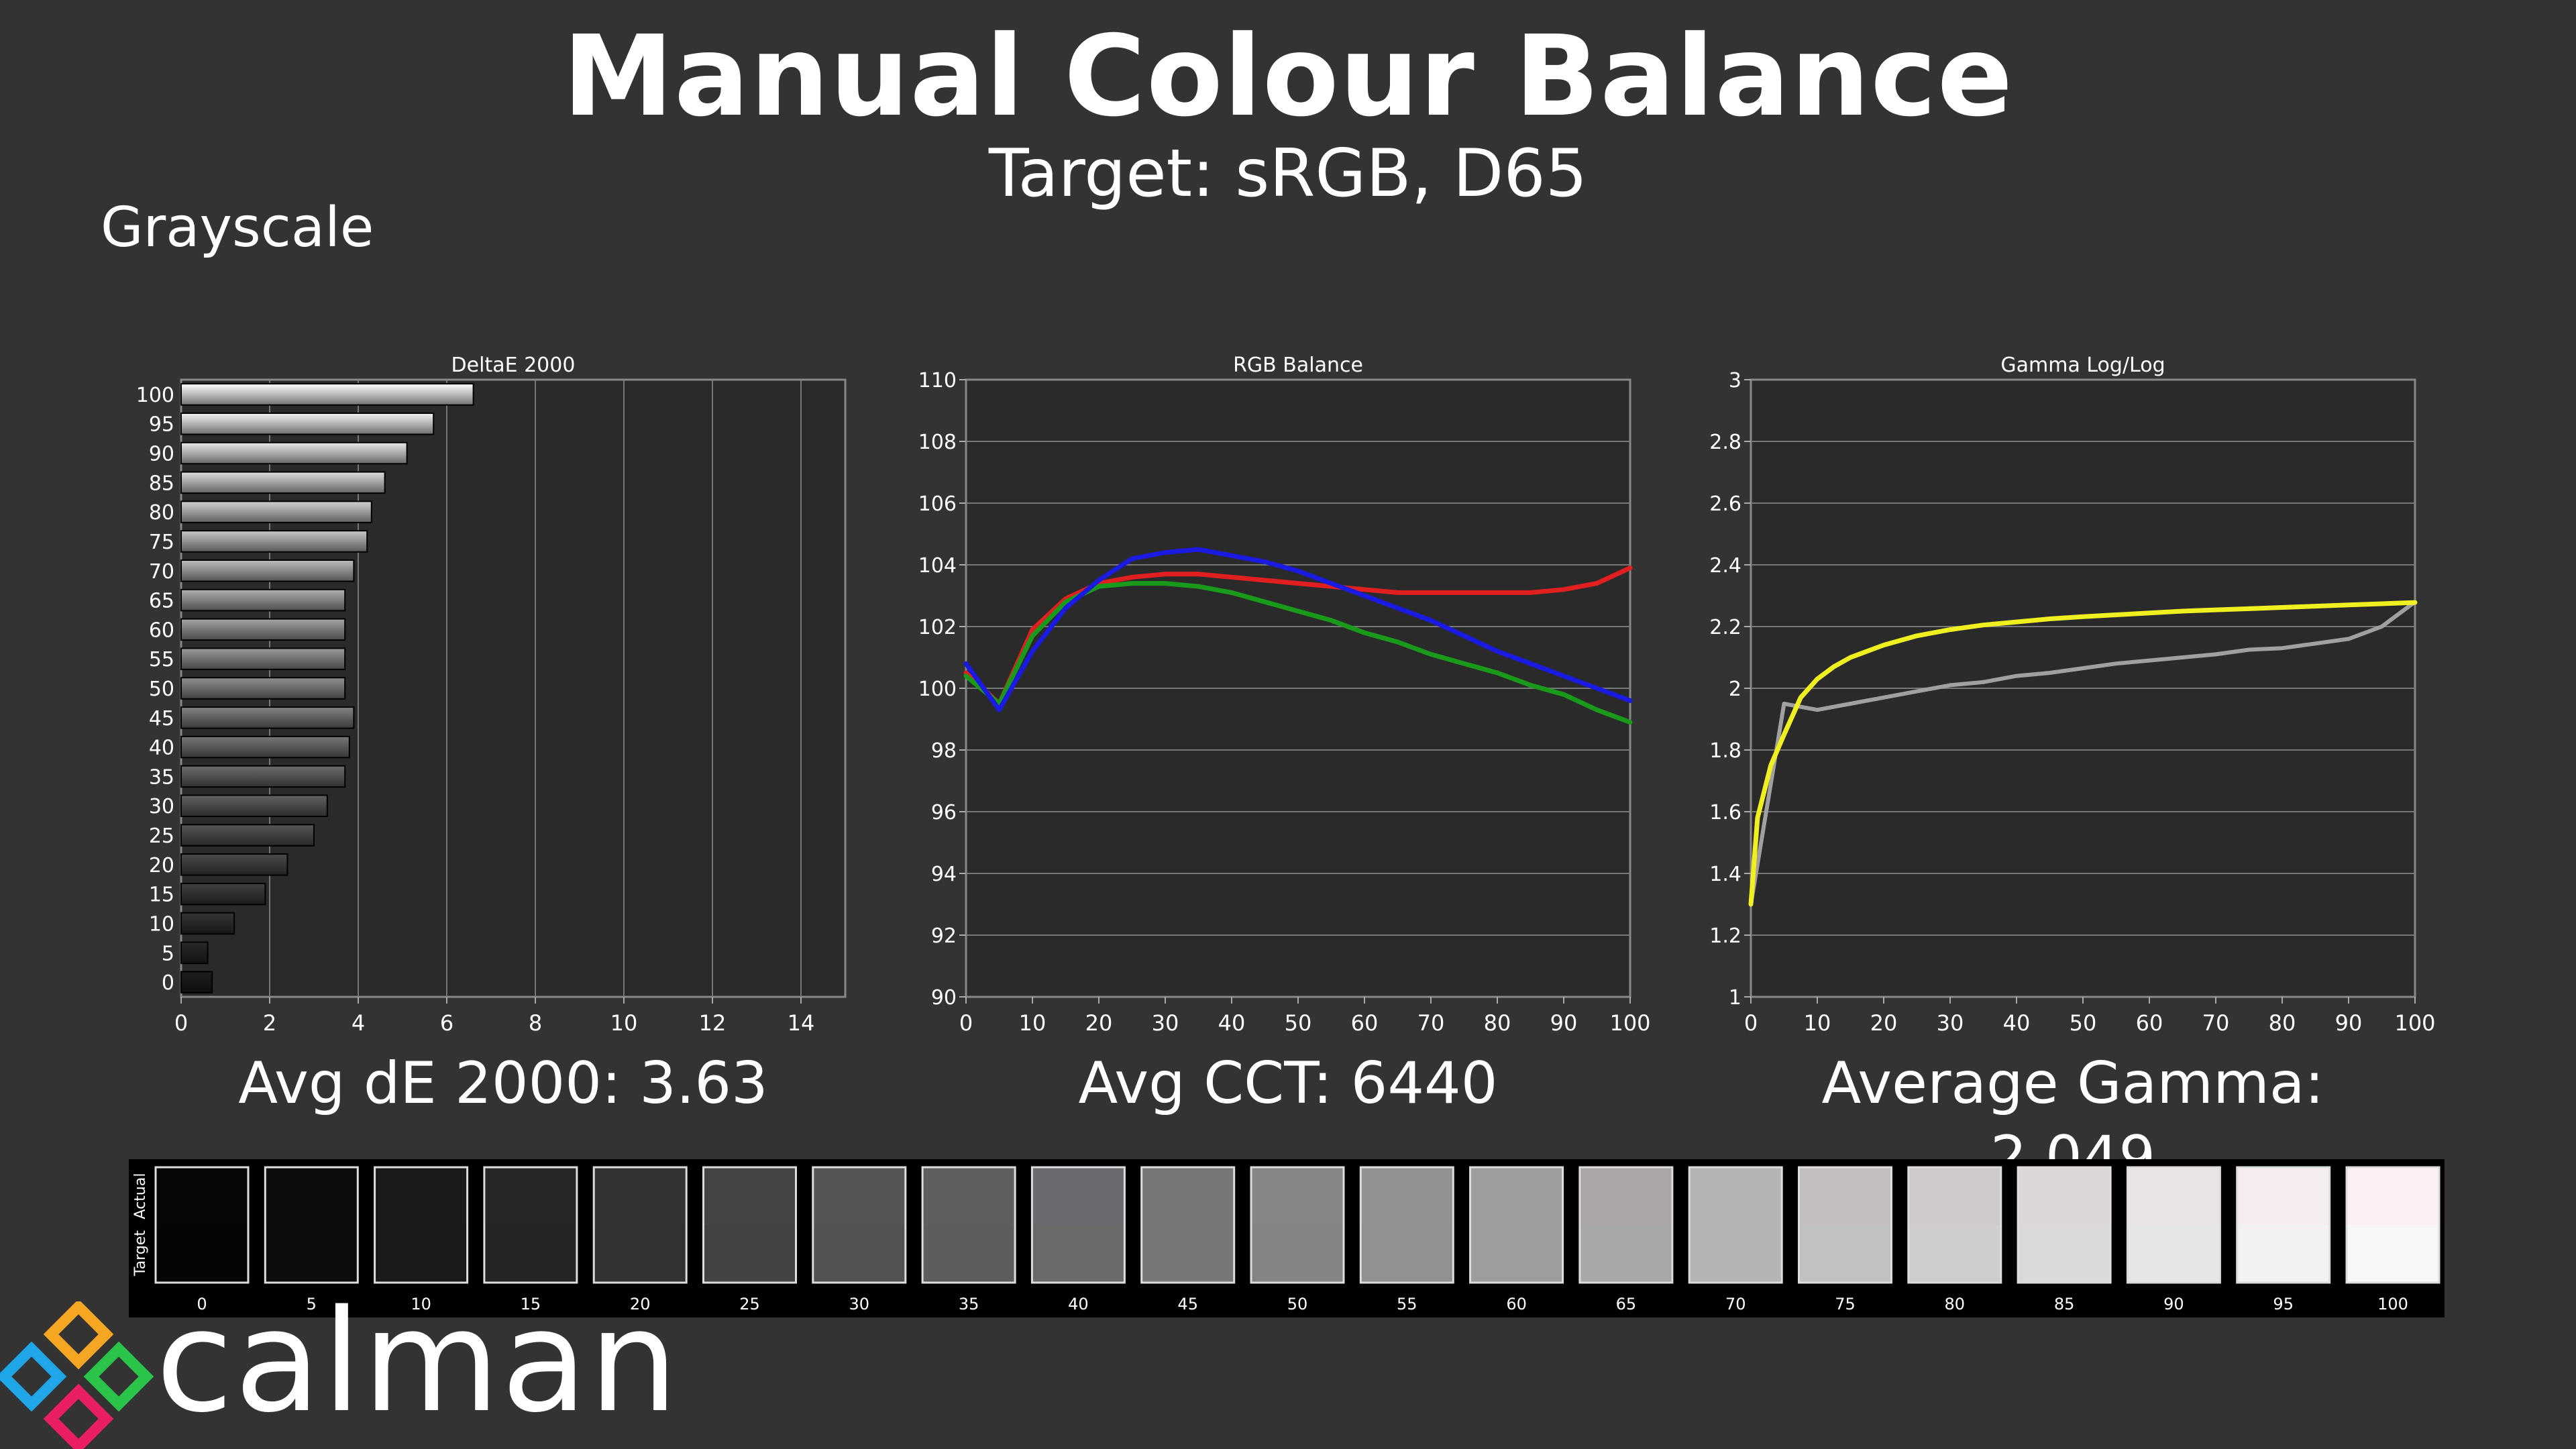  Describe the element at coordinates (140, 1196) in the screenshot. I see `swatch-actual-label: Actual` at that location.